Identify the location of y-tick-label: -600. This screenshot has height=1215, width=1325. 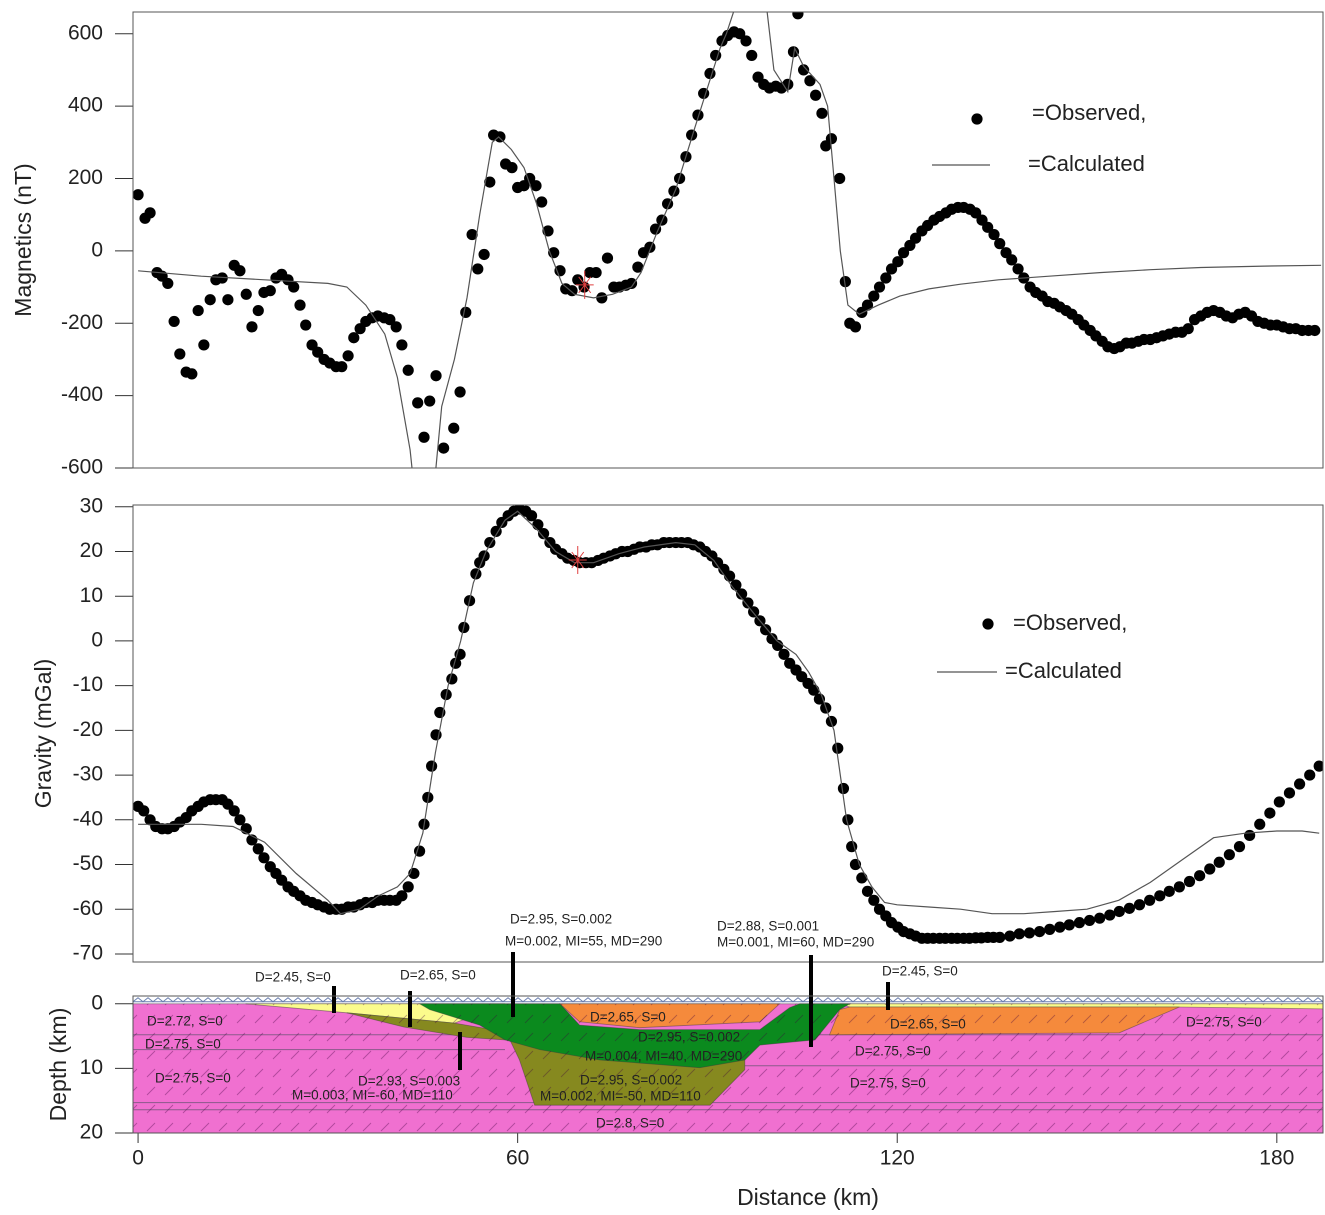
(82, 467).